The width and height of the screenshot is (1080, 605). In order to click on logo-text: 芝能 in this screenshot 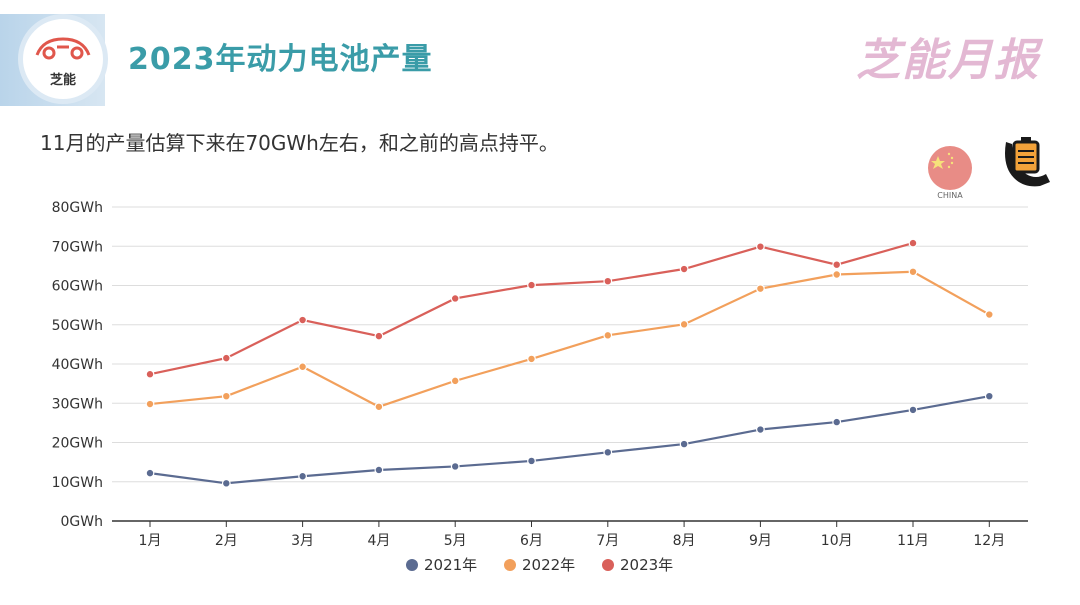, I will do `click(62, 80)`.